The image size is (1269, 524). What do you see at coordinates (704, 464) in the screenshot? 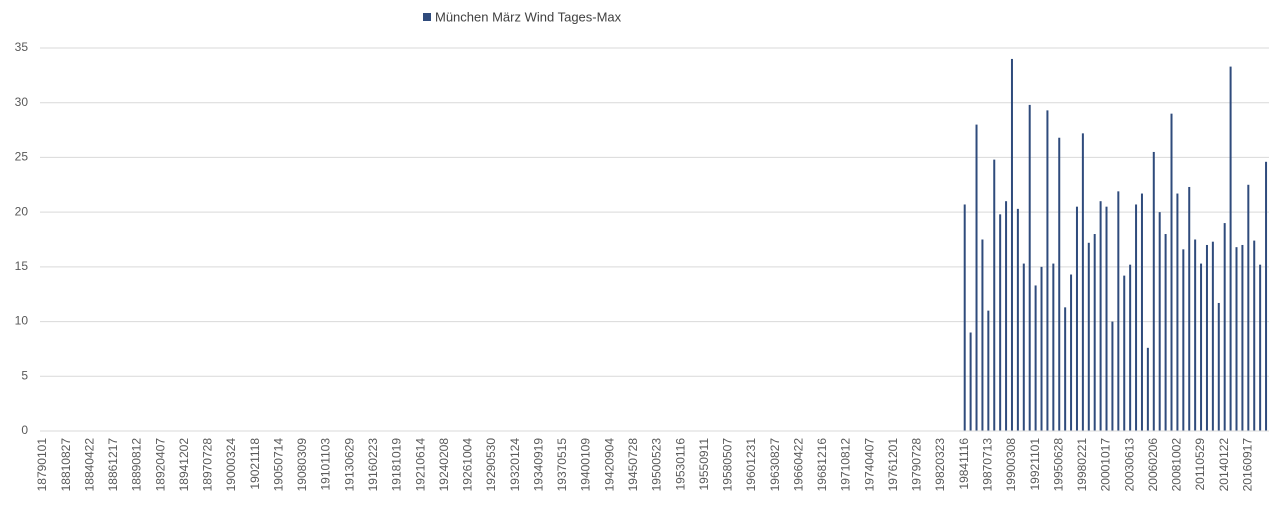
I see `x-tick-label: 19550911` at bounding box center [704, 464].